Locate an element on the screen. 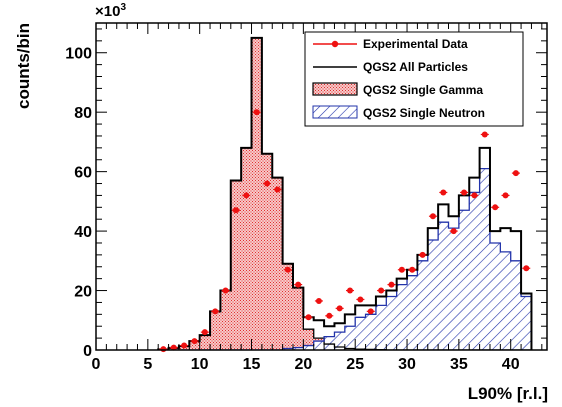  legend-entry-single-gamma: QGS2 Single Gamma is located at coordinates (397, 89).